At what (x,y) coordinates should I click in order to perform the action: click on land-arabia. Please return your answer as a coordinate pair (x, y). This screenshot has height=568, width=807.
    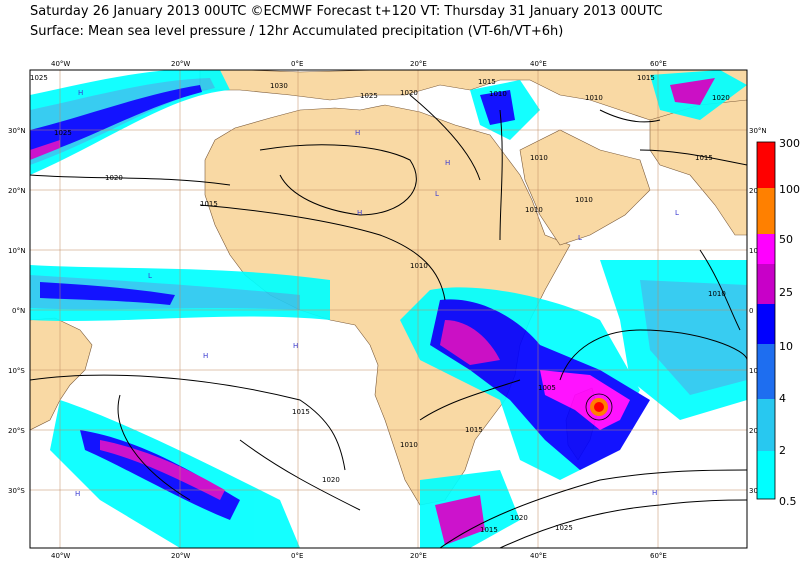
    Looking at the image, I should click on (585, 187).